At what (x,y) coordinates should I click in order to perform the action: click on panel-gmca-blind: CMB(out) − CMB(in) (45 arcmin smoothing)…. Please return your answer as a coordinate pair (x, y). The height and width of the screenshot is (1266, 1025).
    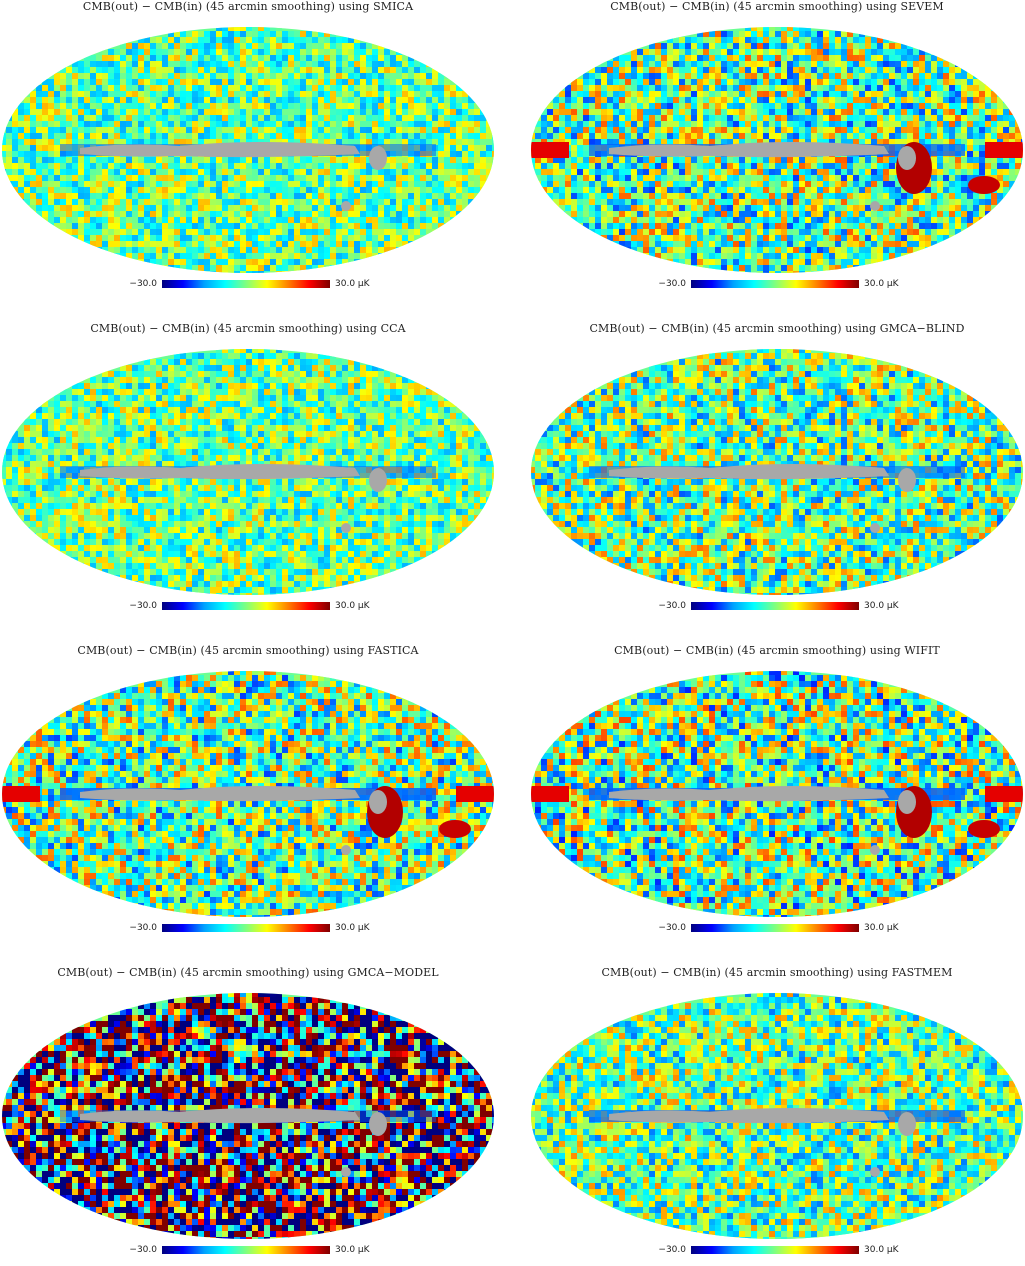
    Looking at the image, I should click on (777, 472).